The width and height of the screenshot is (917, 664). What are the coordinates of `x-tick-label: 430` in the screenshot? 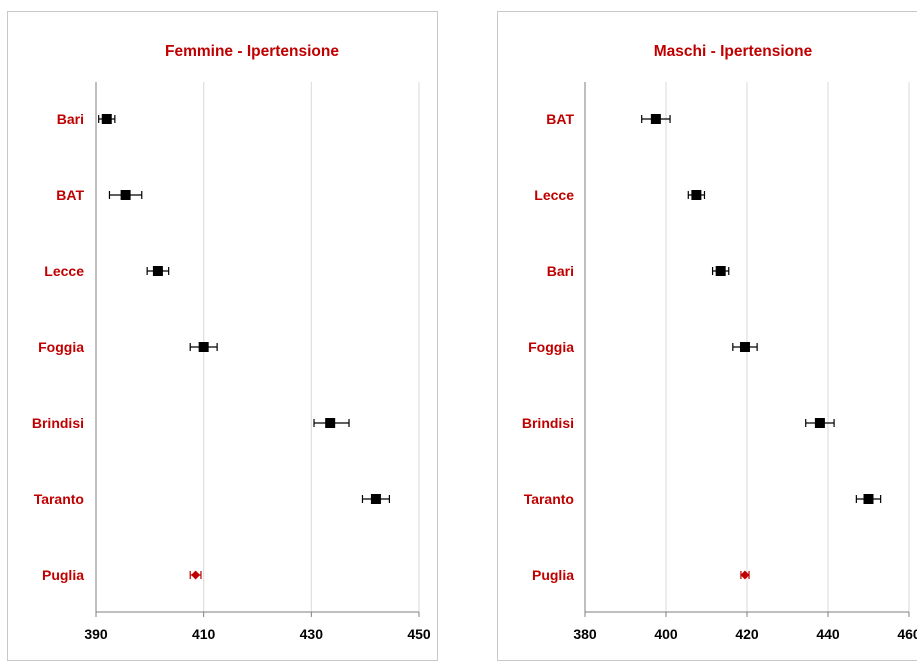 It's located at (312, 634).